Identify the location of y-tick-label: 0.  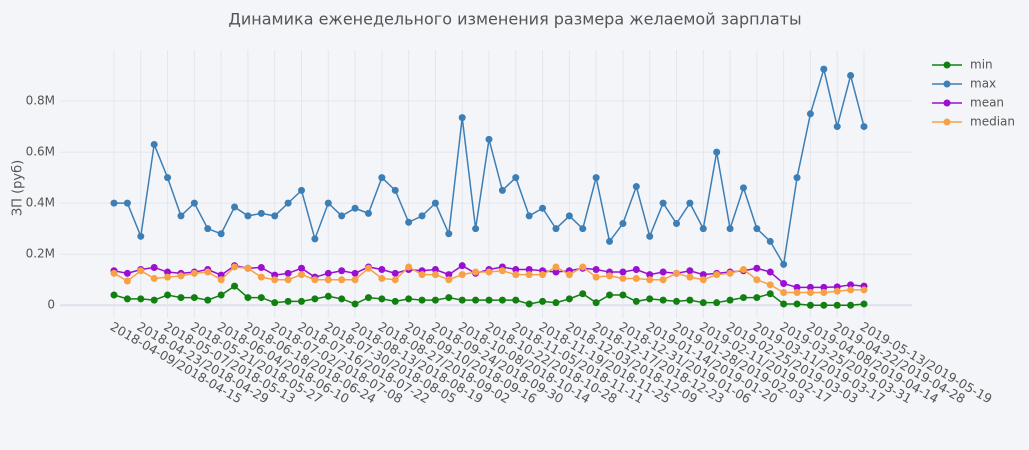
(51, 305).